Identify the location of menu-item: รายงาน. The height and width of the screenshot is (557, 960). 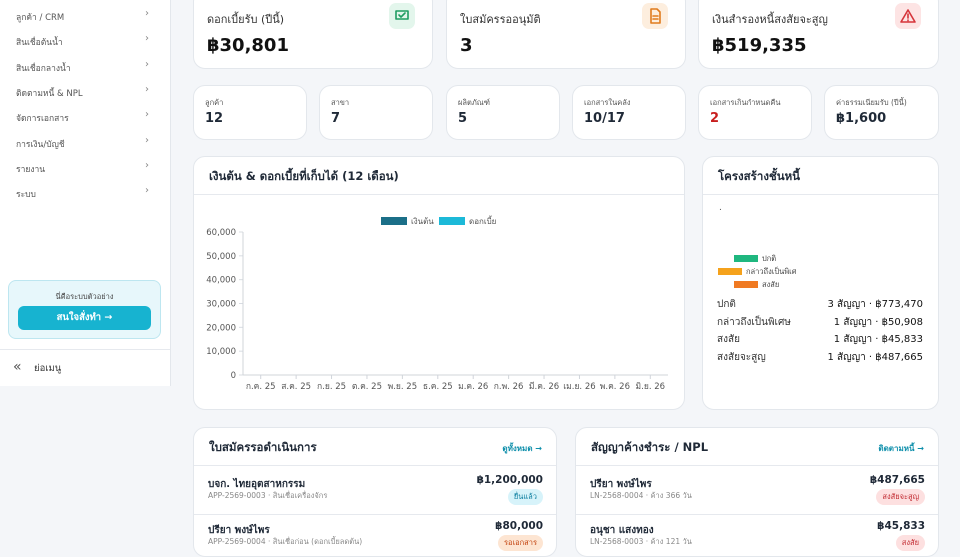
(31, 169).